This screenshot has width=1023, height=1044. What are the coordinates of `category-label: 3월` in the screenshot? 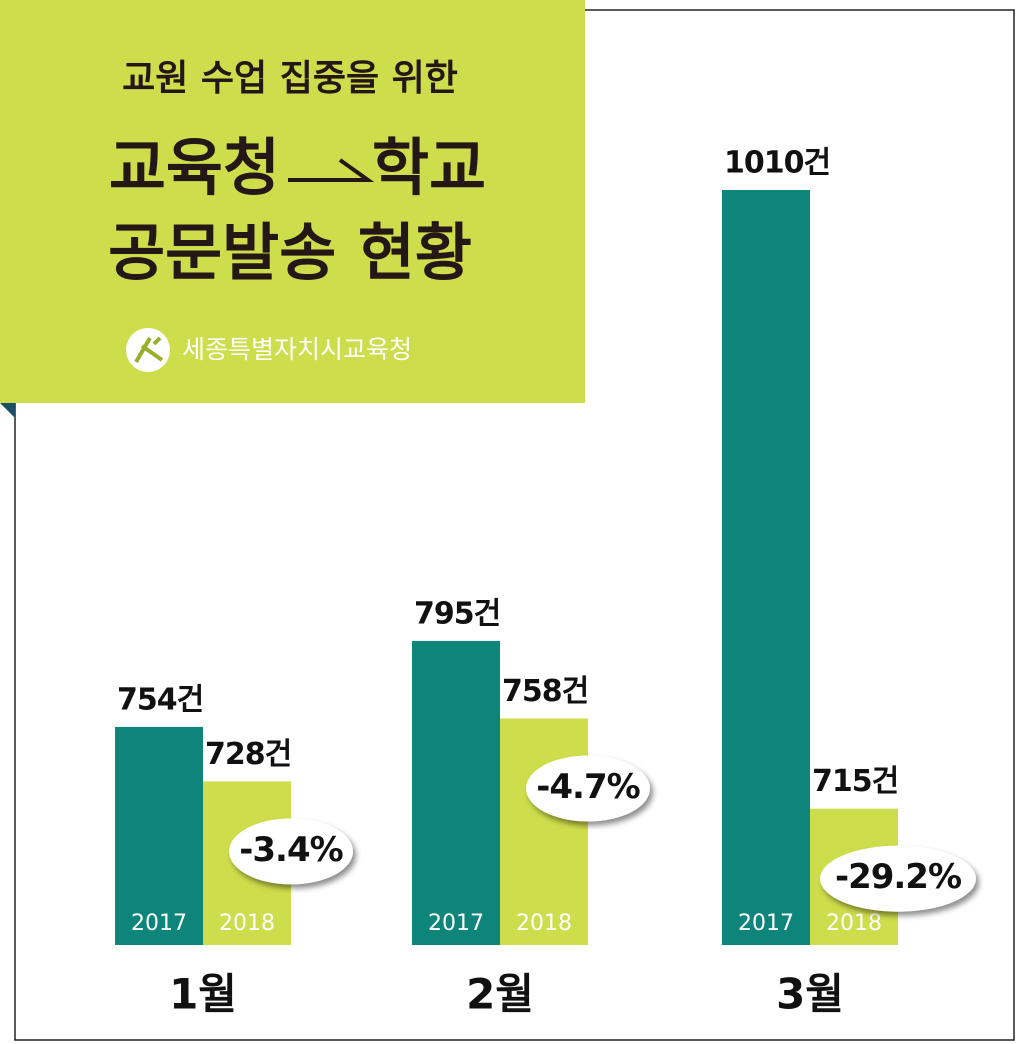 It's located at (810, 994).